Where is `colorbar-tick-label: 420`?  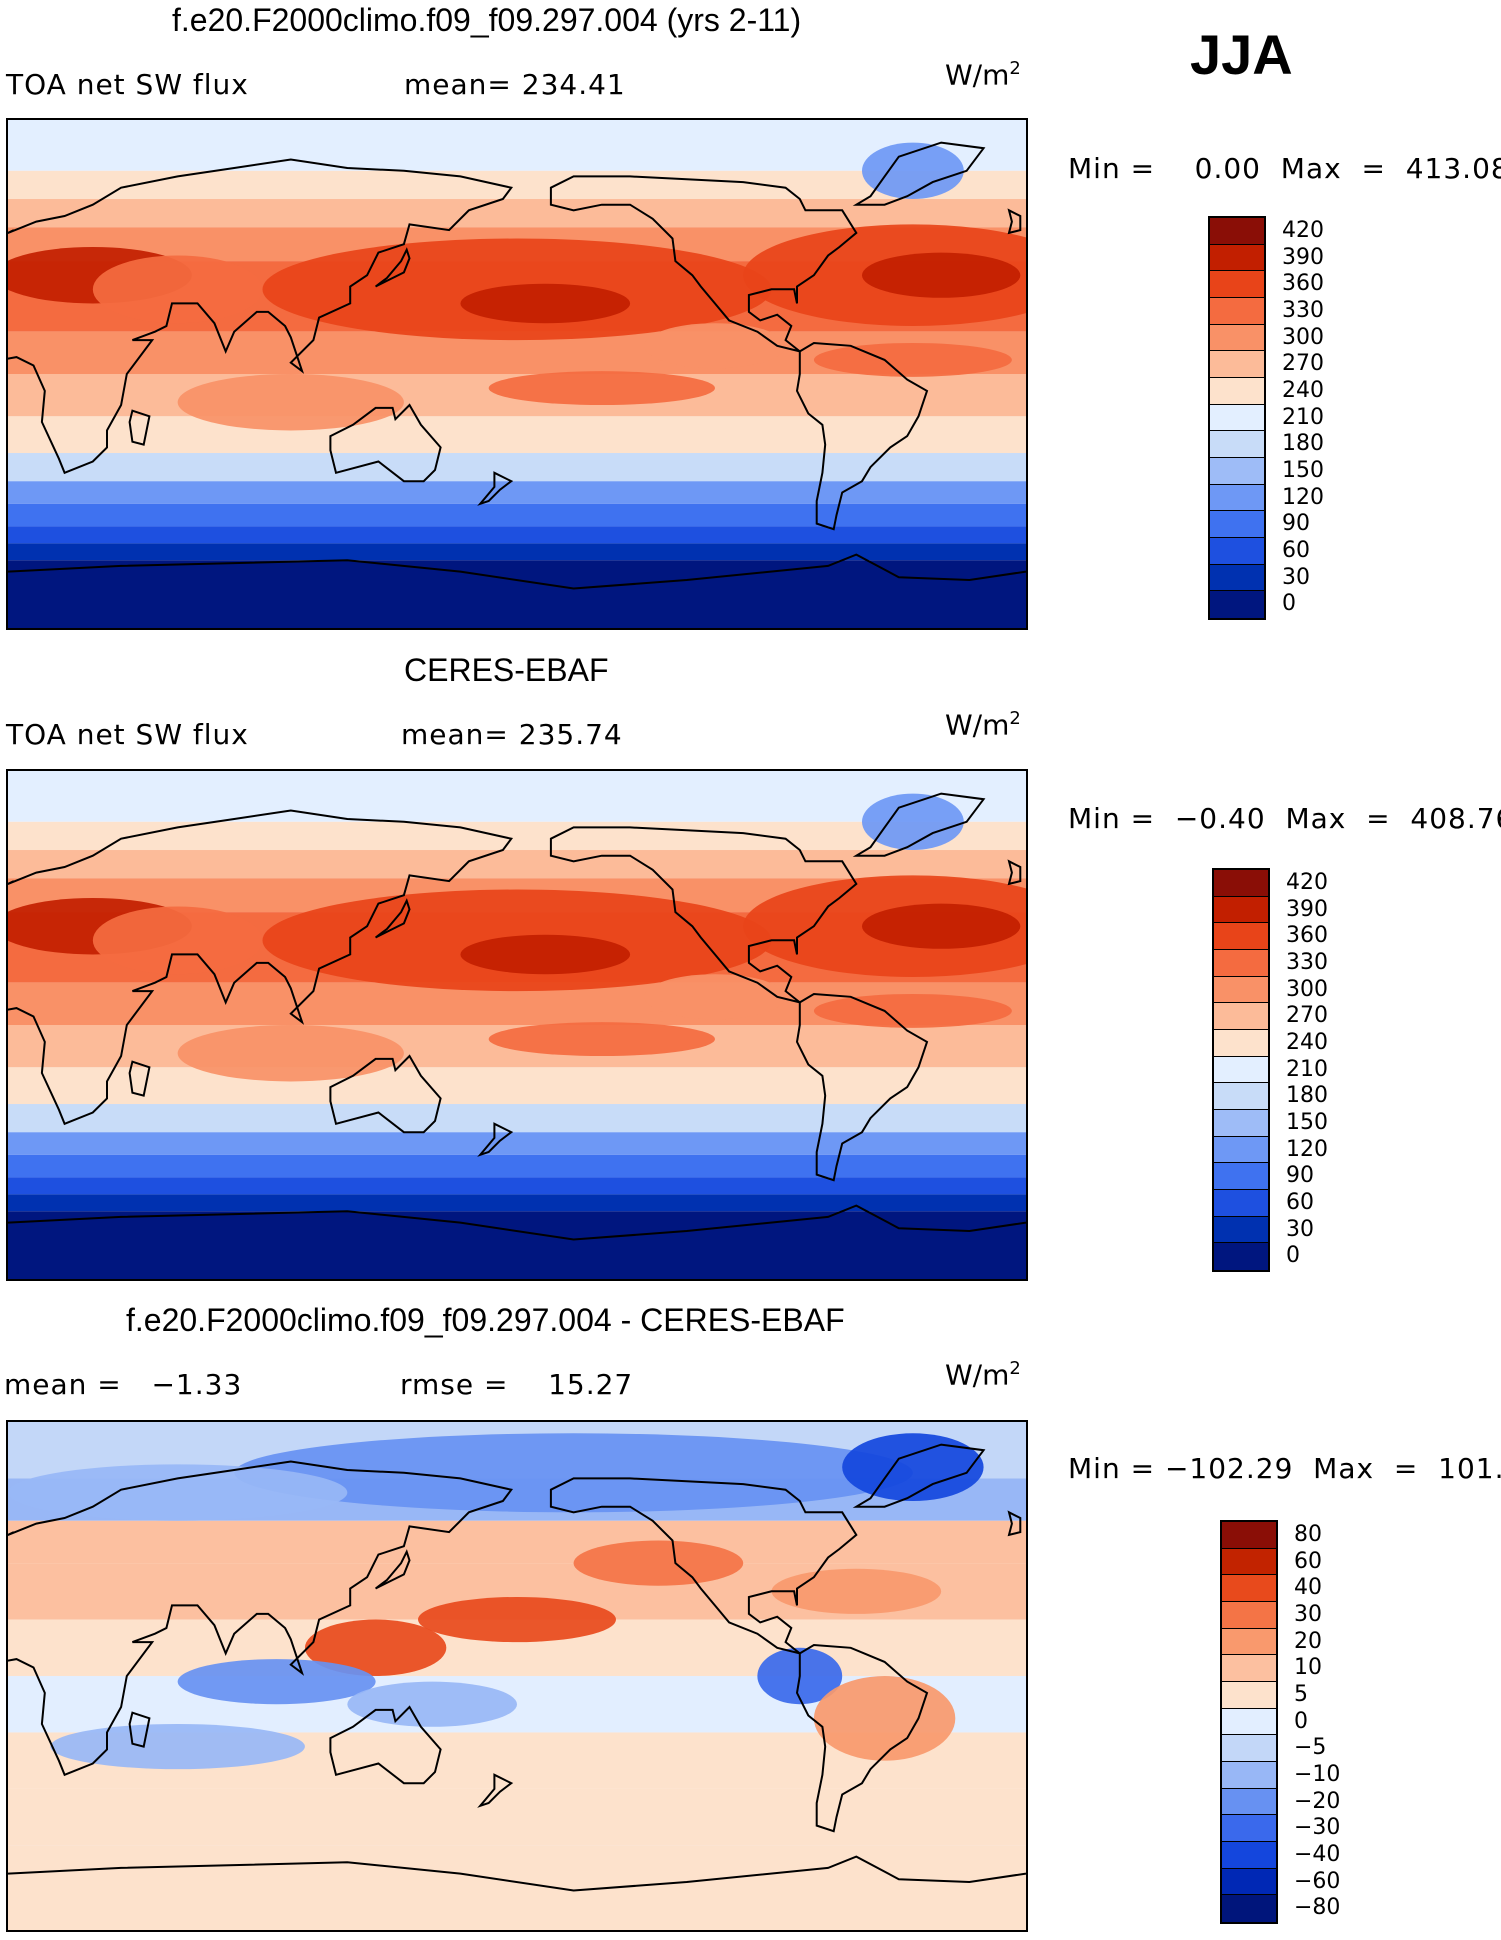 colorbar-tick-label: 420 is located at coordinates (1307, 882).